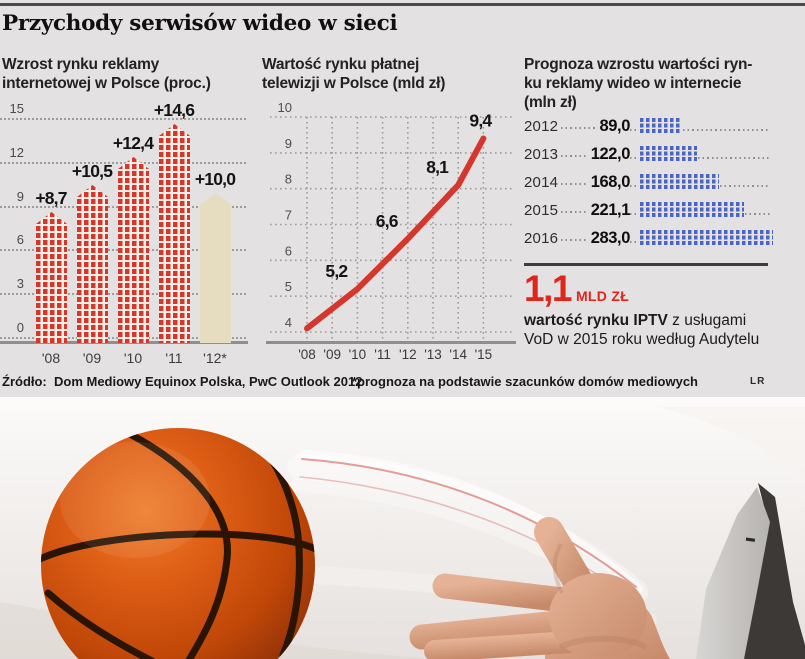 This screenshot has height=659, width=805. What do you see at coordinates (541, 238) in the screenshot?
I see `forecast-year: 2016` at bounding box center [541, 238].